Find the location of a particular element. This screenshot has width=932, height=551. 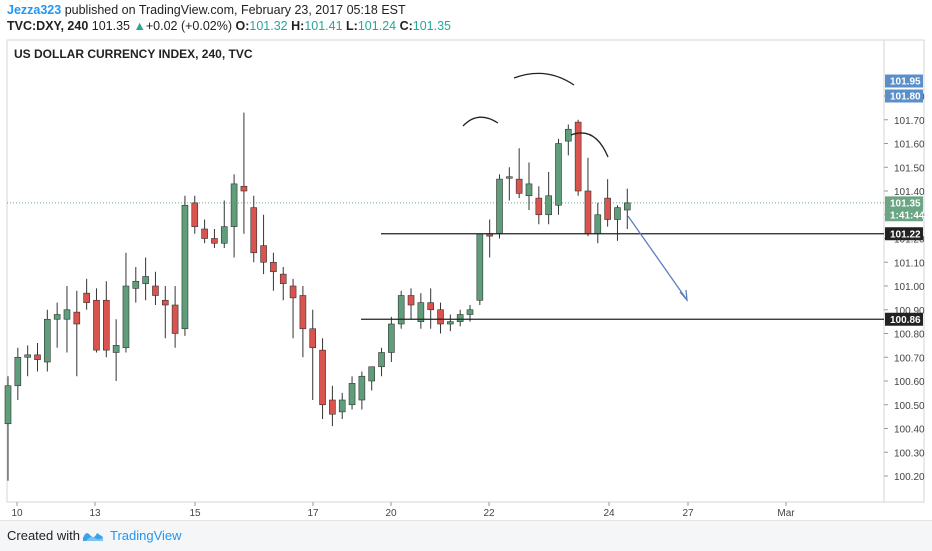

price-badge-label: 101.80 is located at coordinates (905, 97).